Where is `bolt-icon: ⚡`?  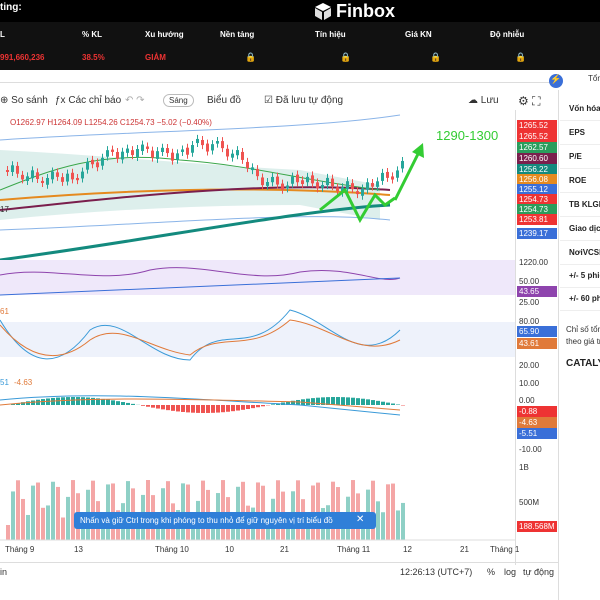
bolt-icon: ⚡ is located at coordinates (556, 81).